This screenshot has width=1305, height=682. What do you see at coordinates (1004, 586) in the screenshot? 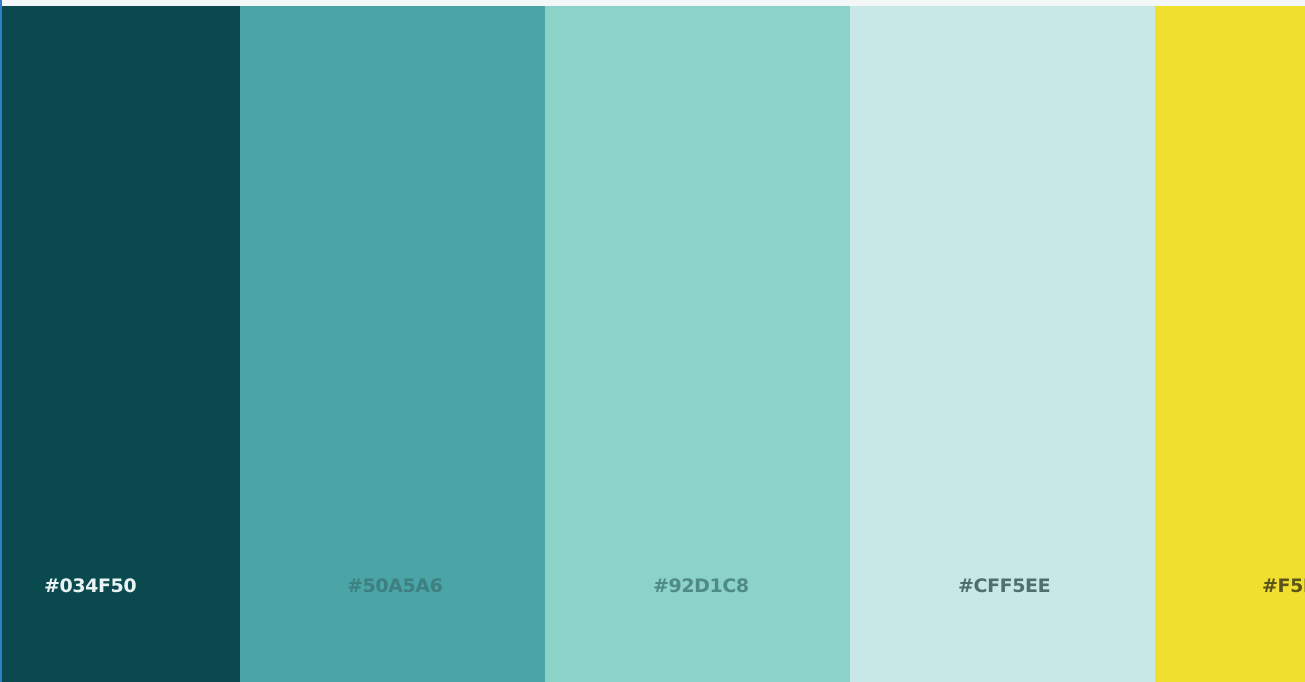
I see `hex-code-label: #CFF5EE` at bounding box center [1004, 586].